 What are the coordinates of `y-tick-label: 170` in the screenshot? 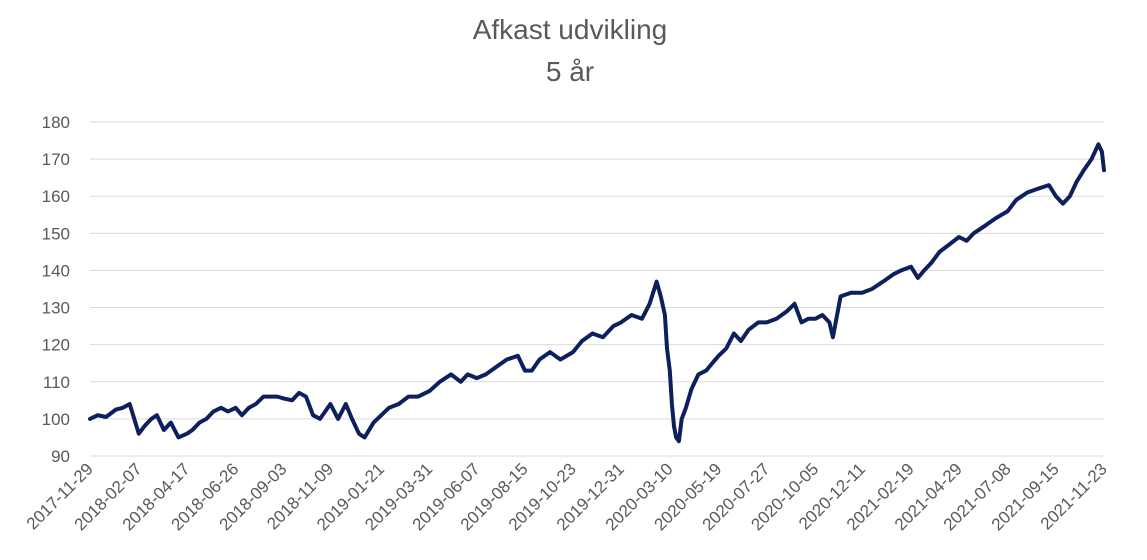 It's located at (56, 159).